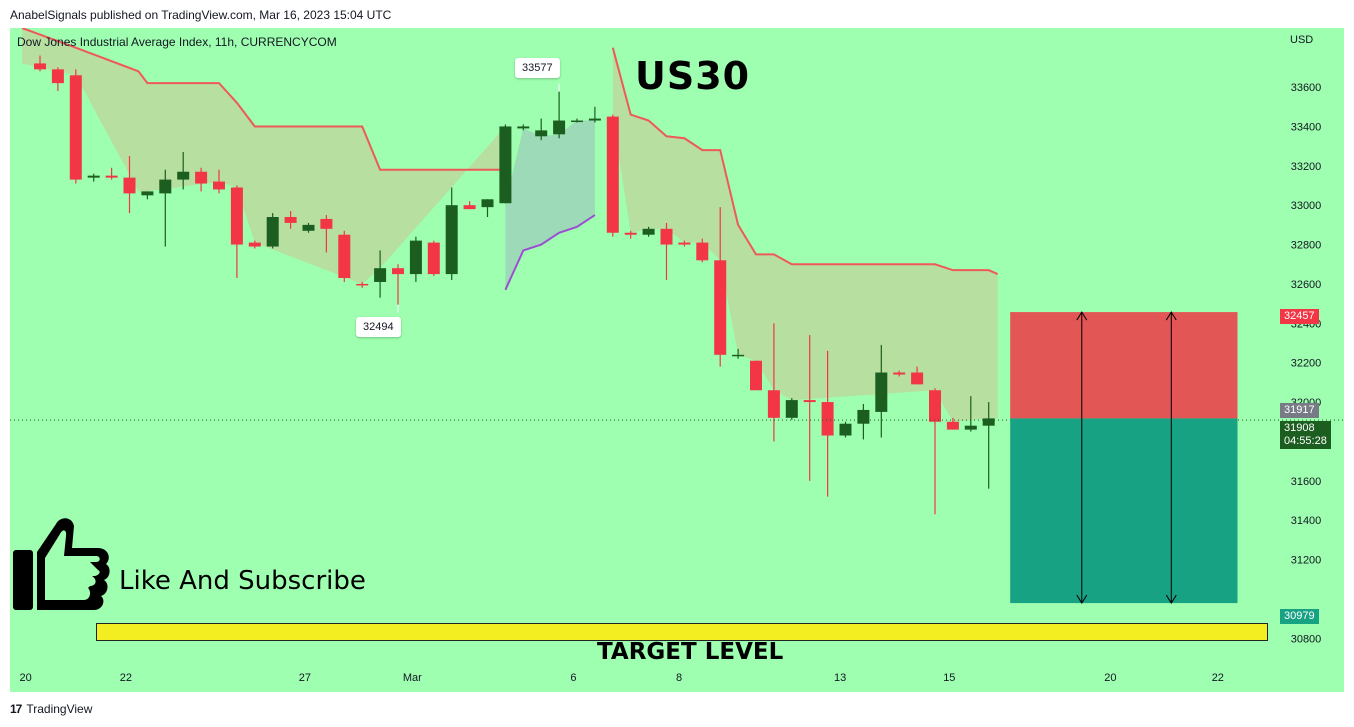  I want to click on footer: 17 TradingView, so click(51, 709).